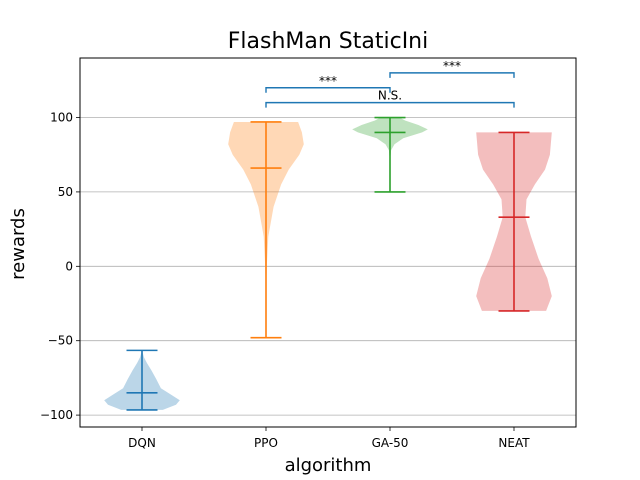 This screenshot has width=640, height=480. Describe the element at coordinates (328, 465) in the screenshot. I see `x-axis-label: algorithm` at that location.